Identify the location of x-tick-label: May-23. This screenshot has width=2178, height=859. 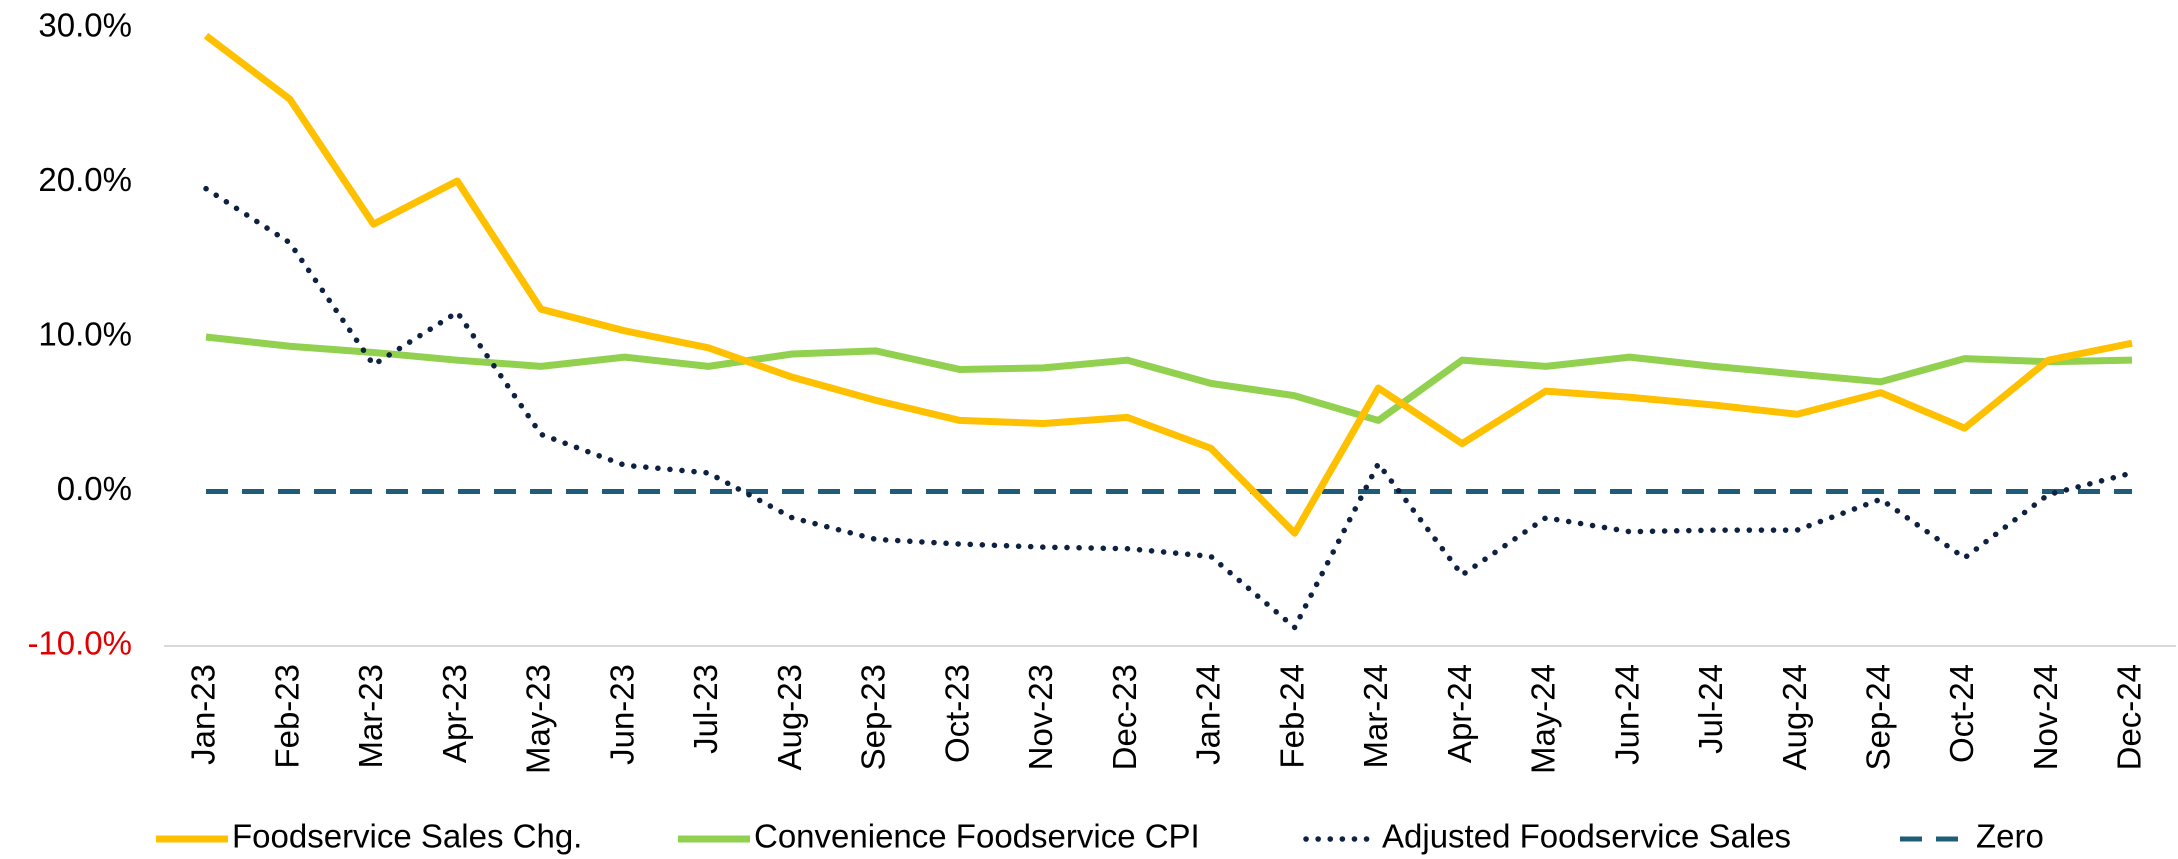
(538, 719).